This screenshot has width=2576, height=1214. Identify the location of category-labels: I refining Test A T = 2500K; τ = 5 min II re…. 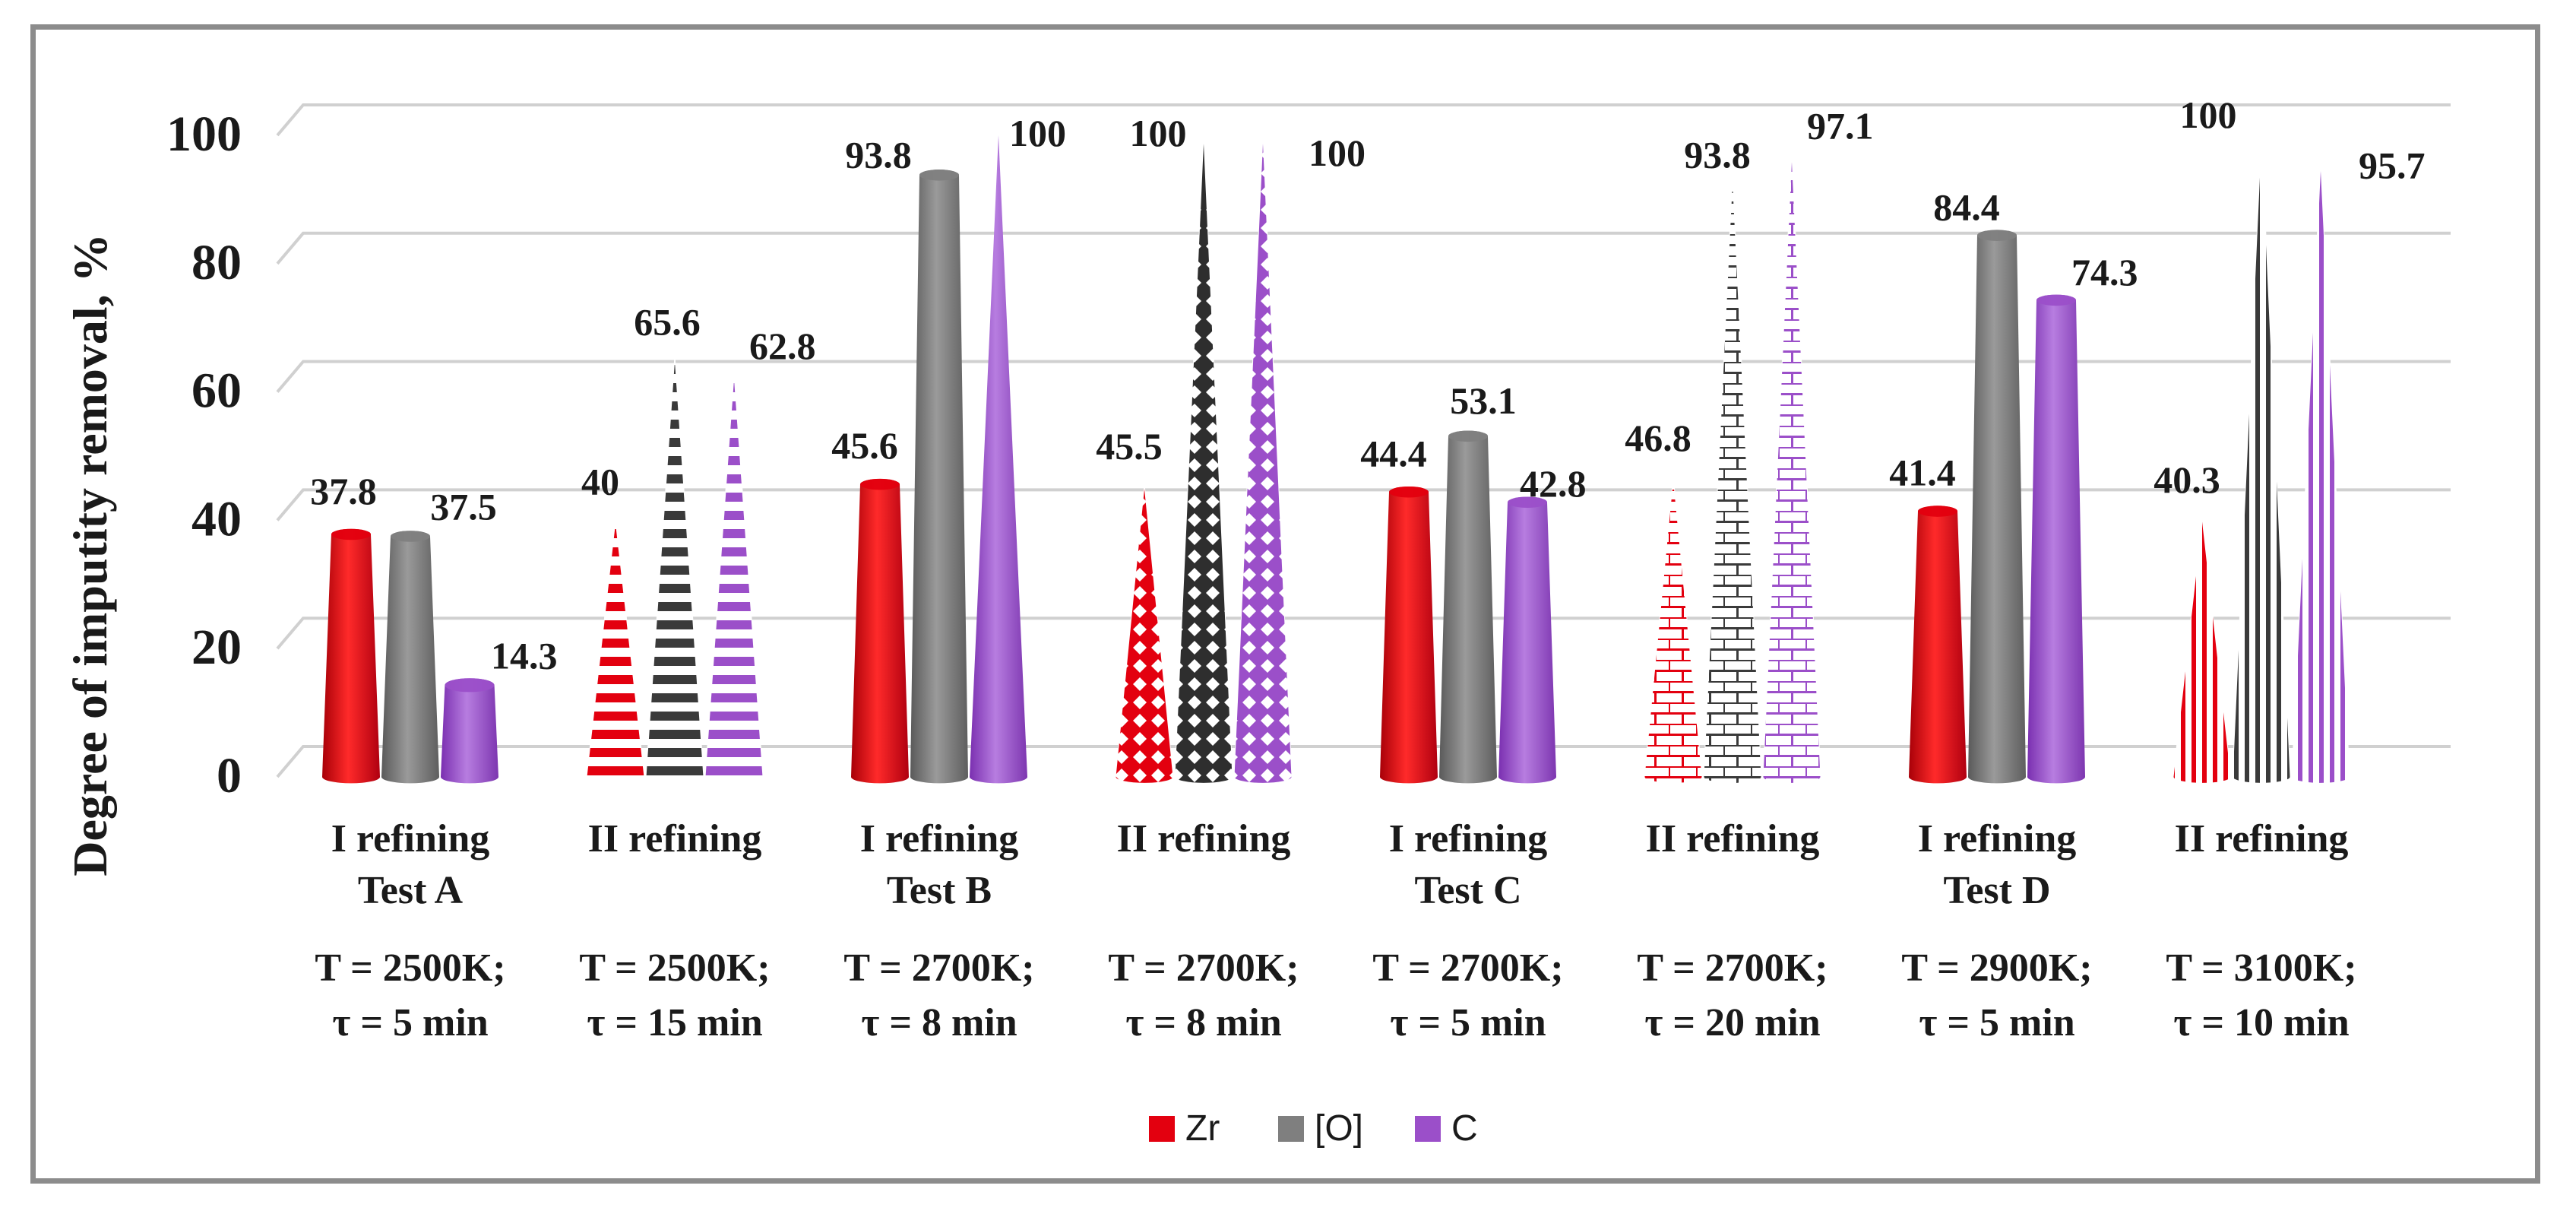
(1335, 930).